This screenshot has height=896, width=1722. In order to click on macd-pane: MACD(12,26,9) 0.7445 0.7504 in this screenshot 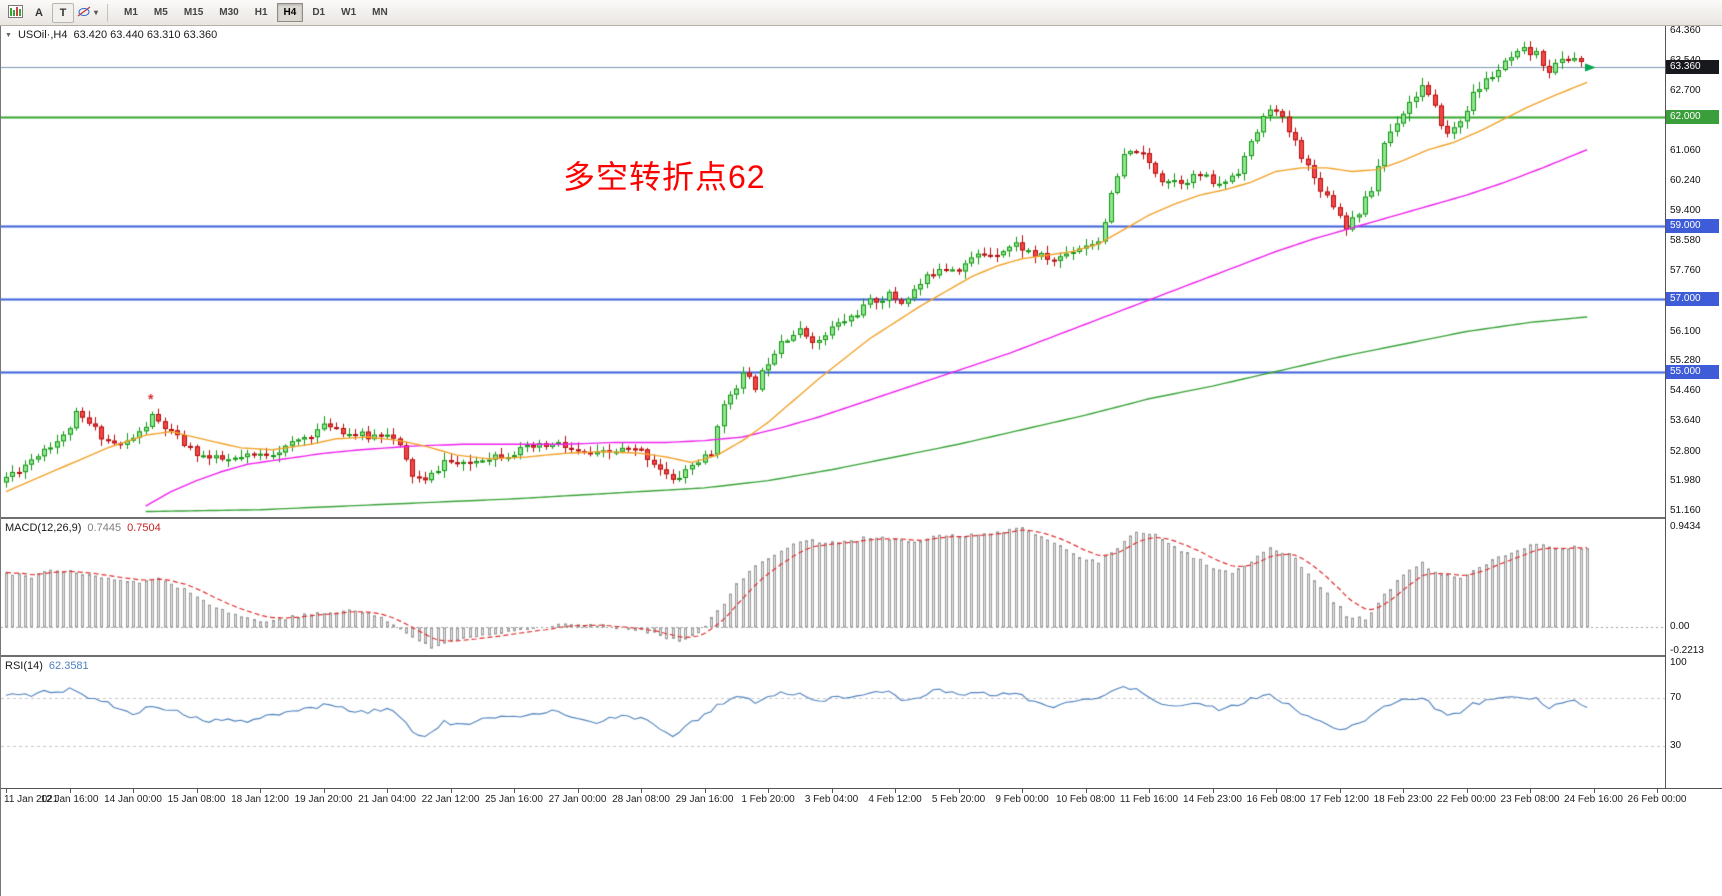, I will do `click(833, 587)`.